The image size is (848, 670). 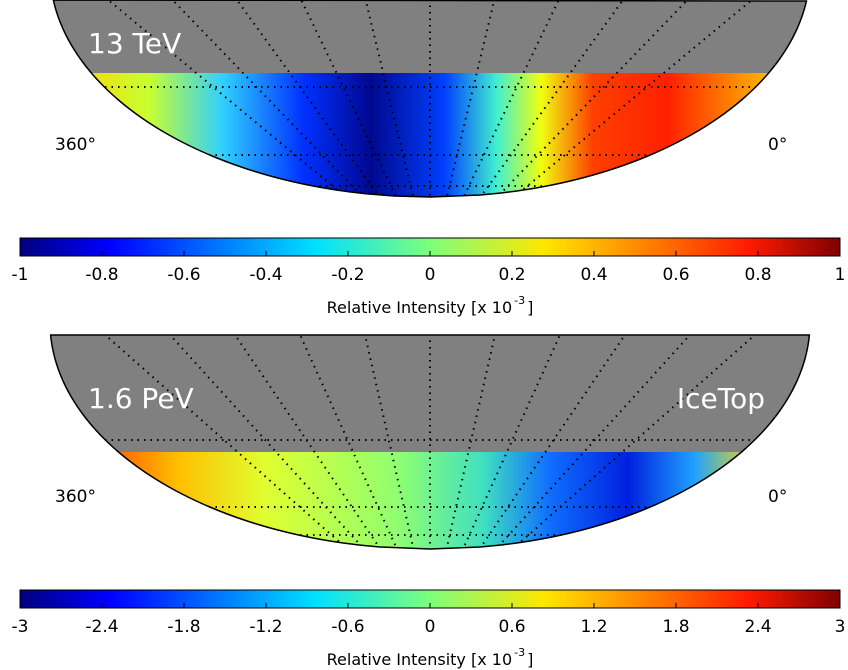 I want to click on tick-label: 3, so click(x=840, y=627).